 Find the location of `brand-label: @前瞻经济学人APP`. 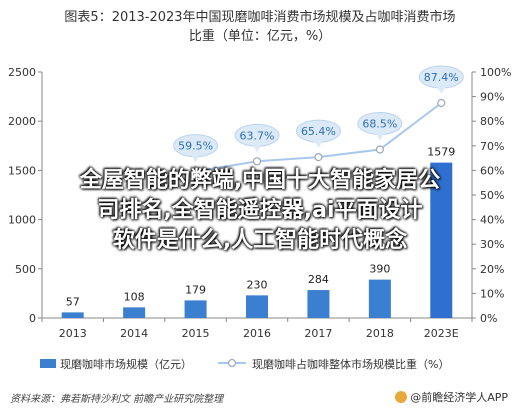

brand-label: @前瞻经济学人APP is located at coordinates (451, 397).